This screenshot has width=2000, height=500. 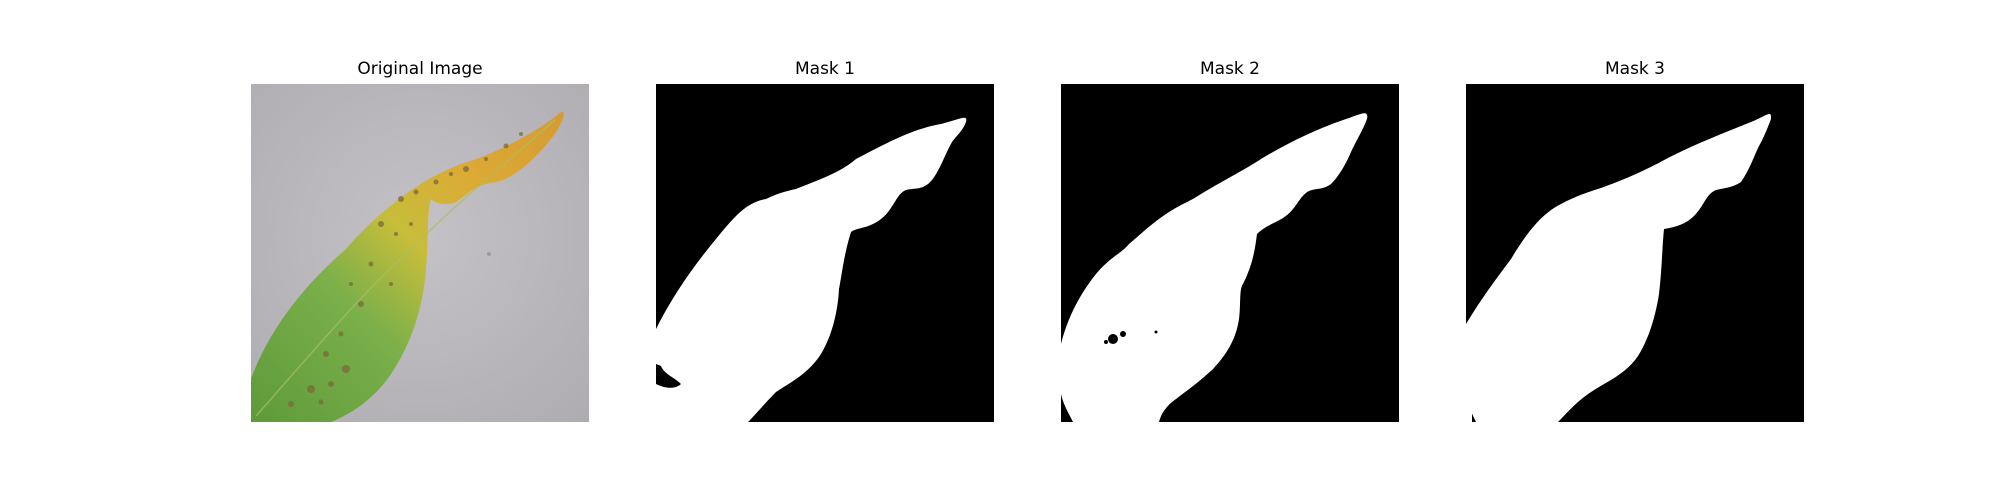 I want to click on panel-title: Mask 2, so click(x=1229, y=69).